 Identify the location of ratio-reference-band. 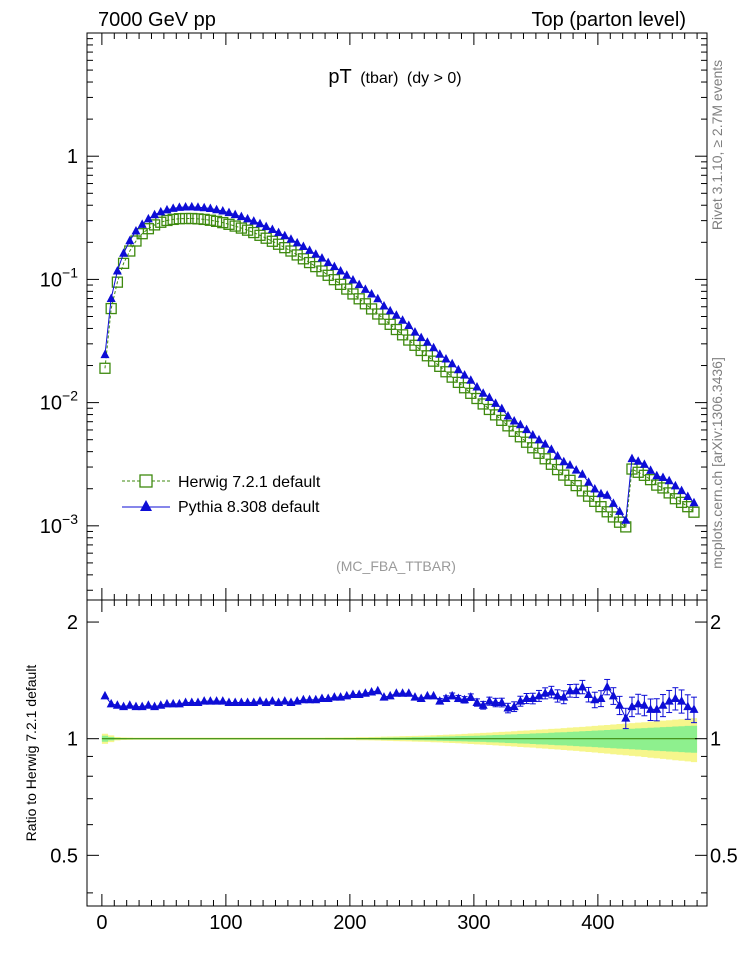
(399, 740).